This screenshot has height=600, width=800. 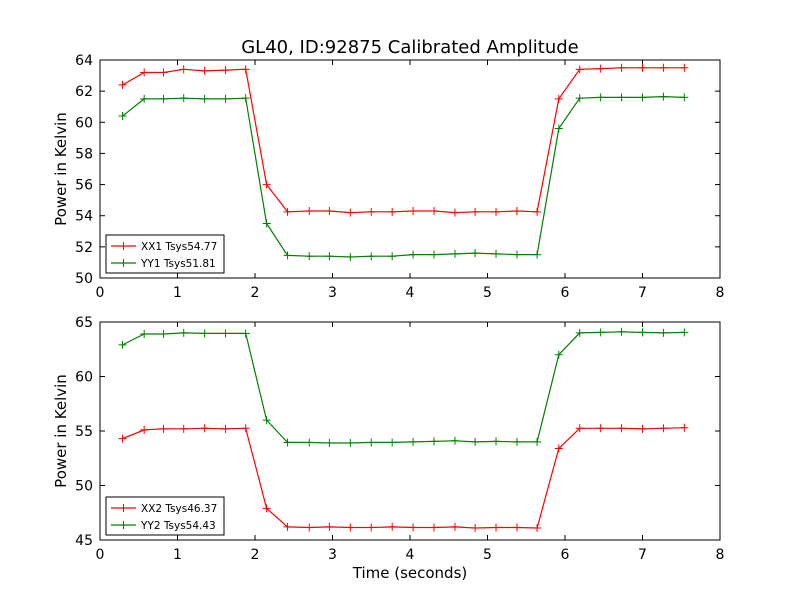 I want to click on x-tick-label: 2, so click(x=255, y=555).